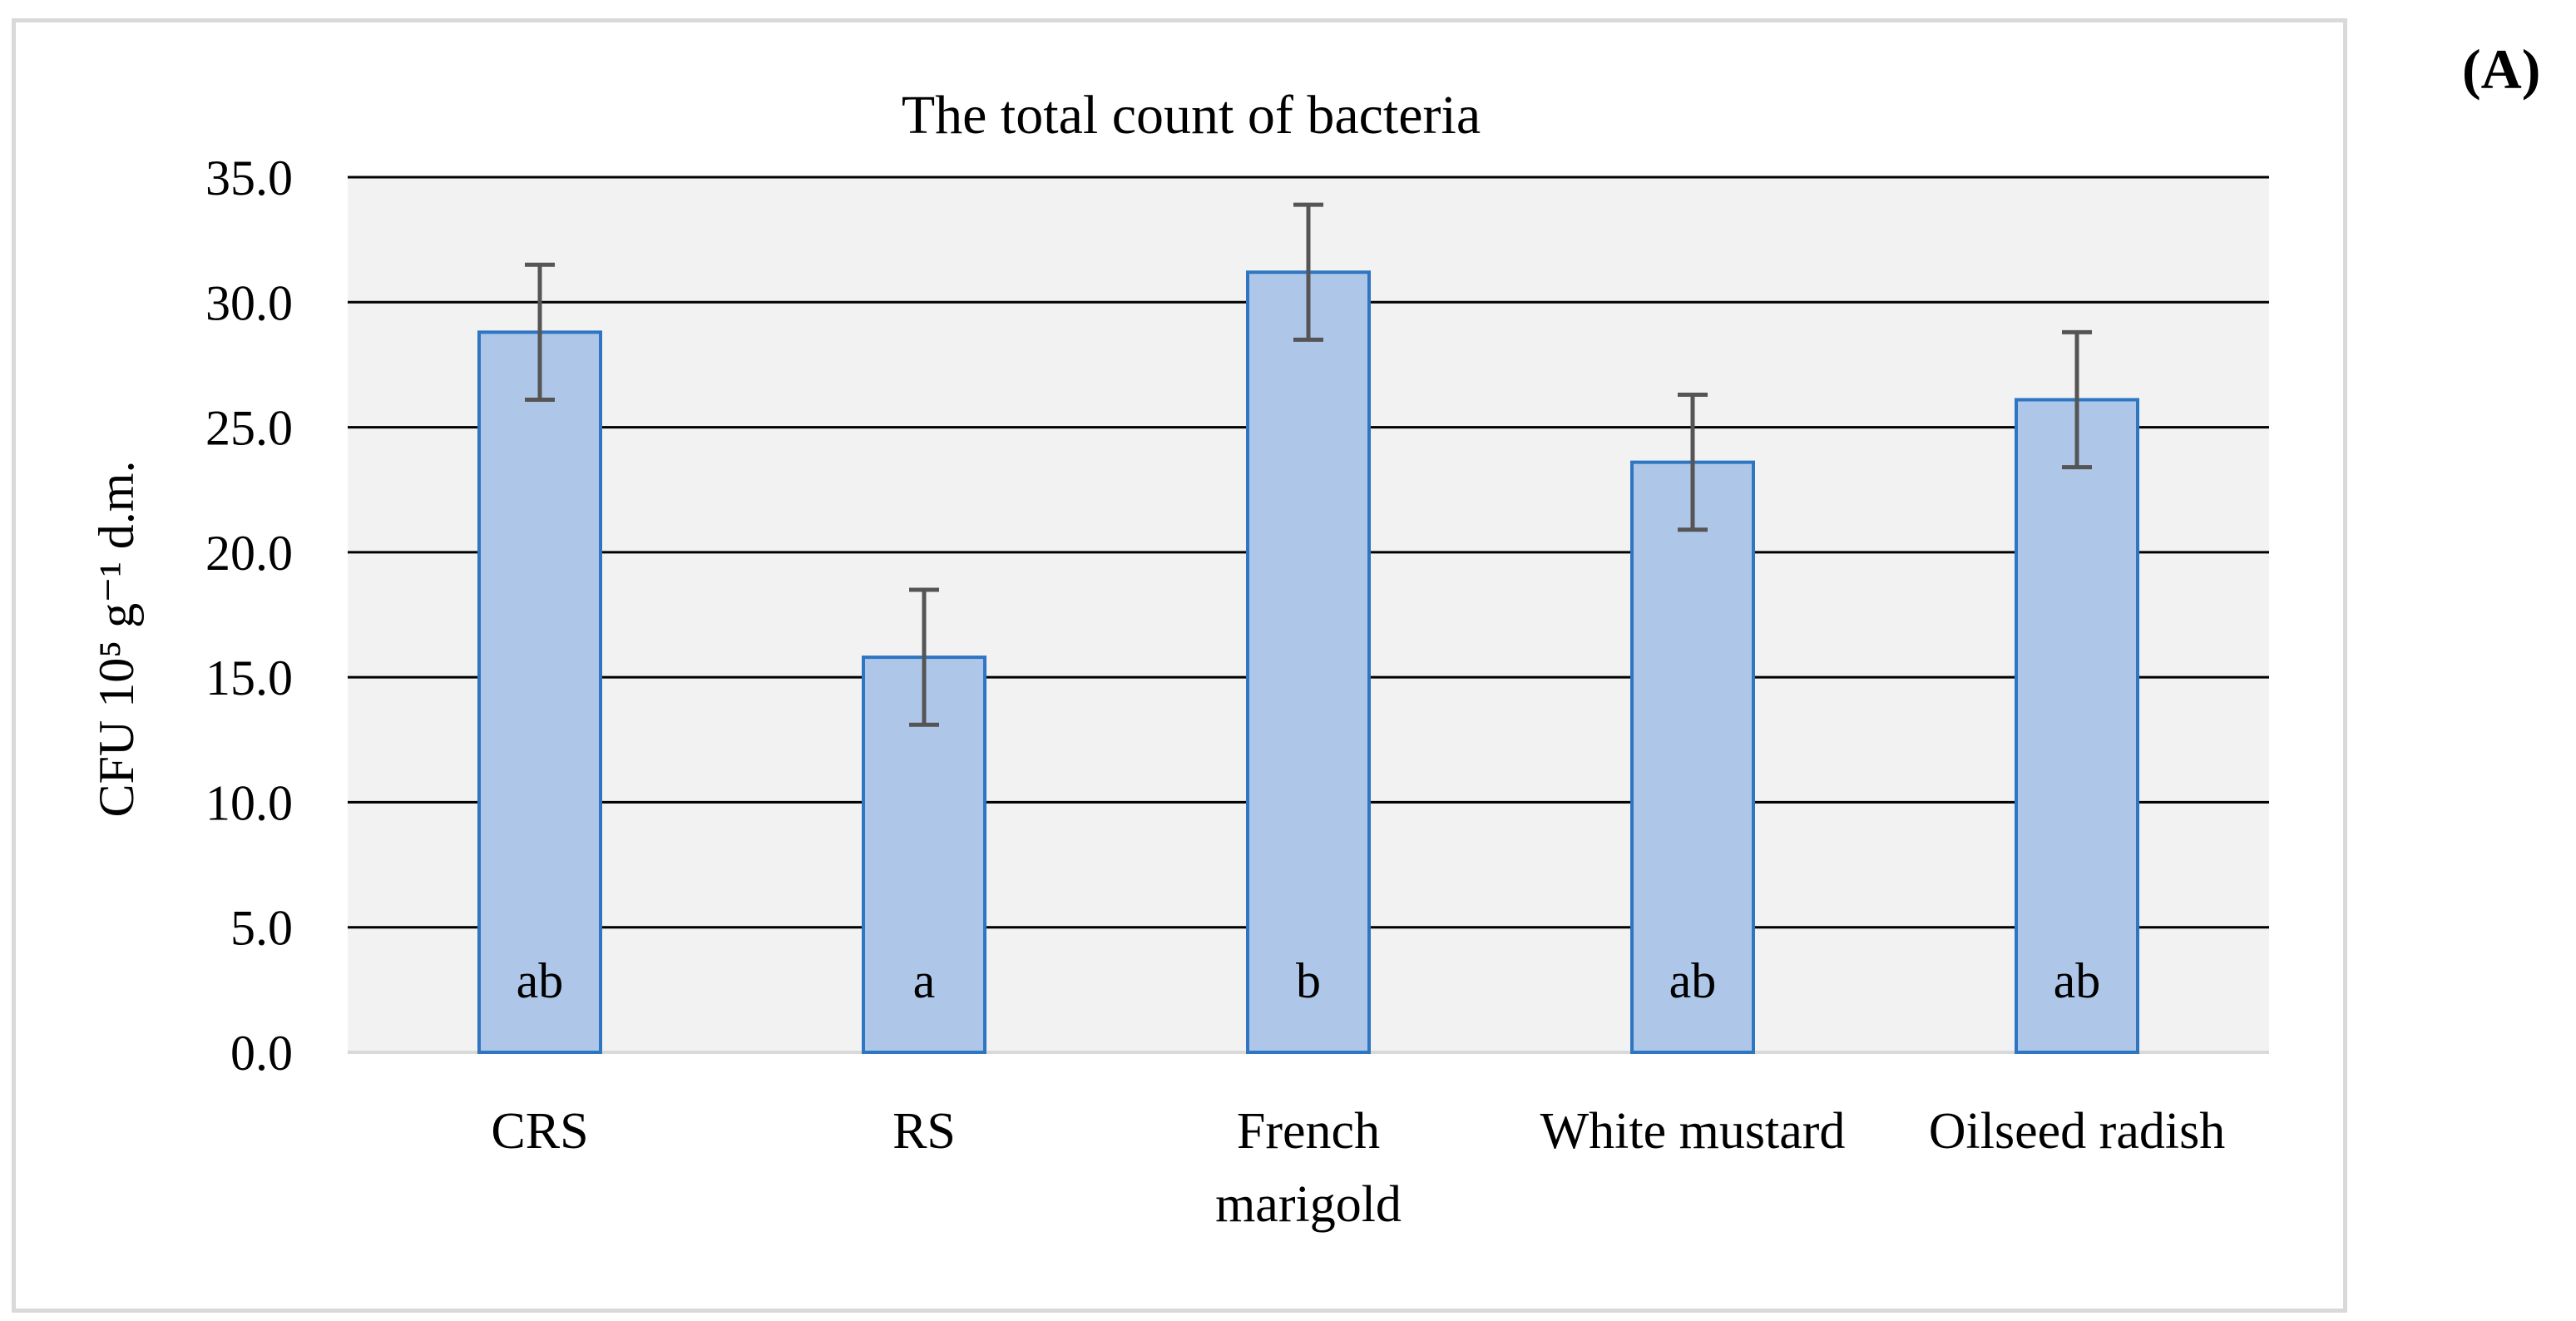  I want to click on y-tick-label: 35.0, so click(249, 178).